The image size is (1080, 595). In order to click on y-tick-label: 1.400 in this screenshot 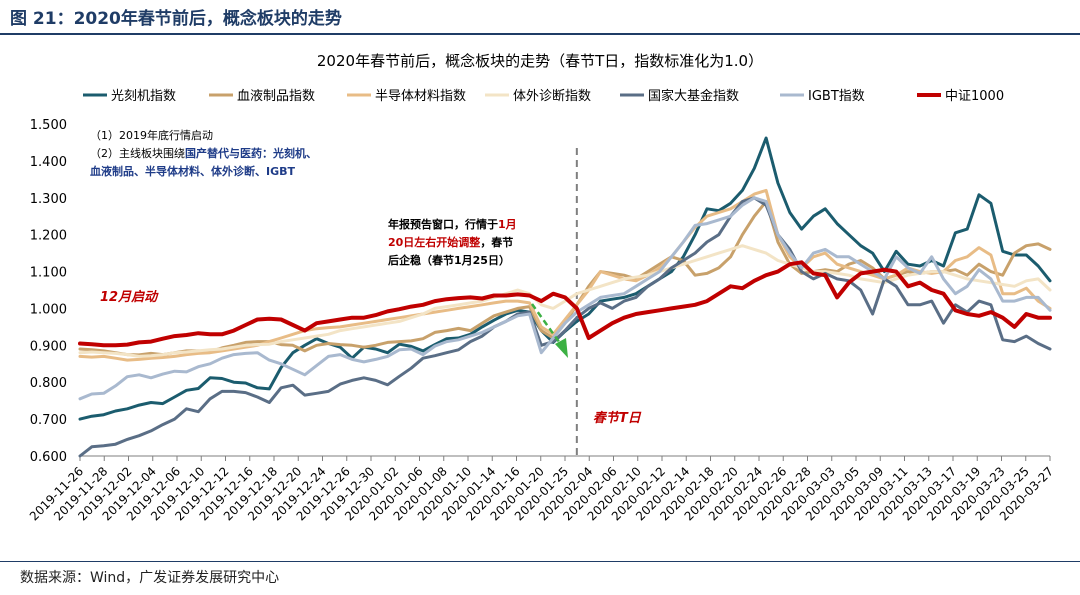, I will do `click(48, 162)`.